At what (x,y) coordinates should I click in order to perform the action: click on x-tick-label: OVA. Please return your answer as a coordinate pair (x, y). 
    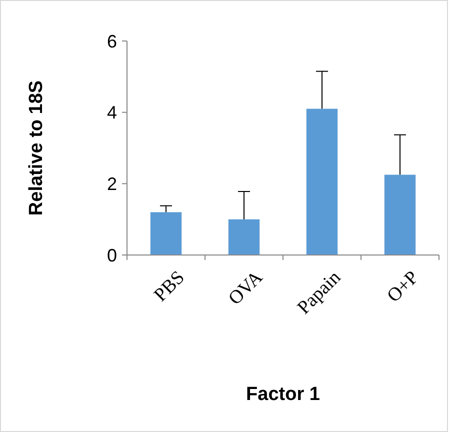
    Looking at the image, I should click on (246, 288).